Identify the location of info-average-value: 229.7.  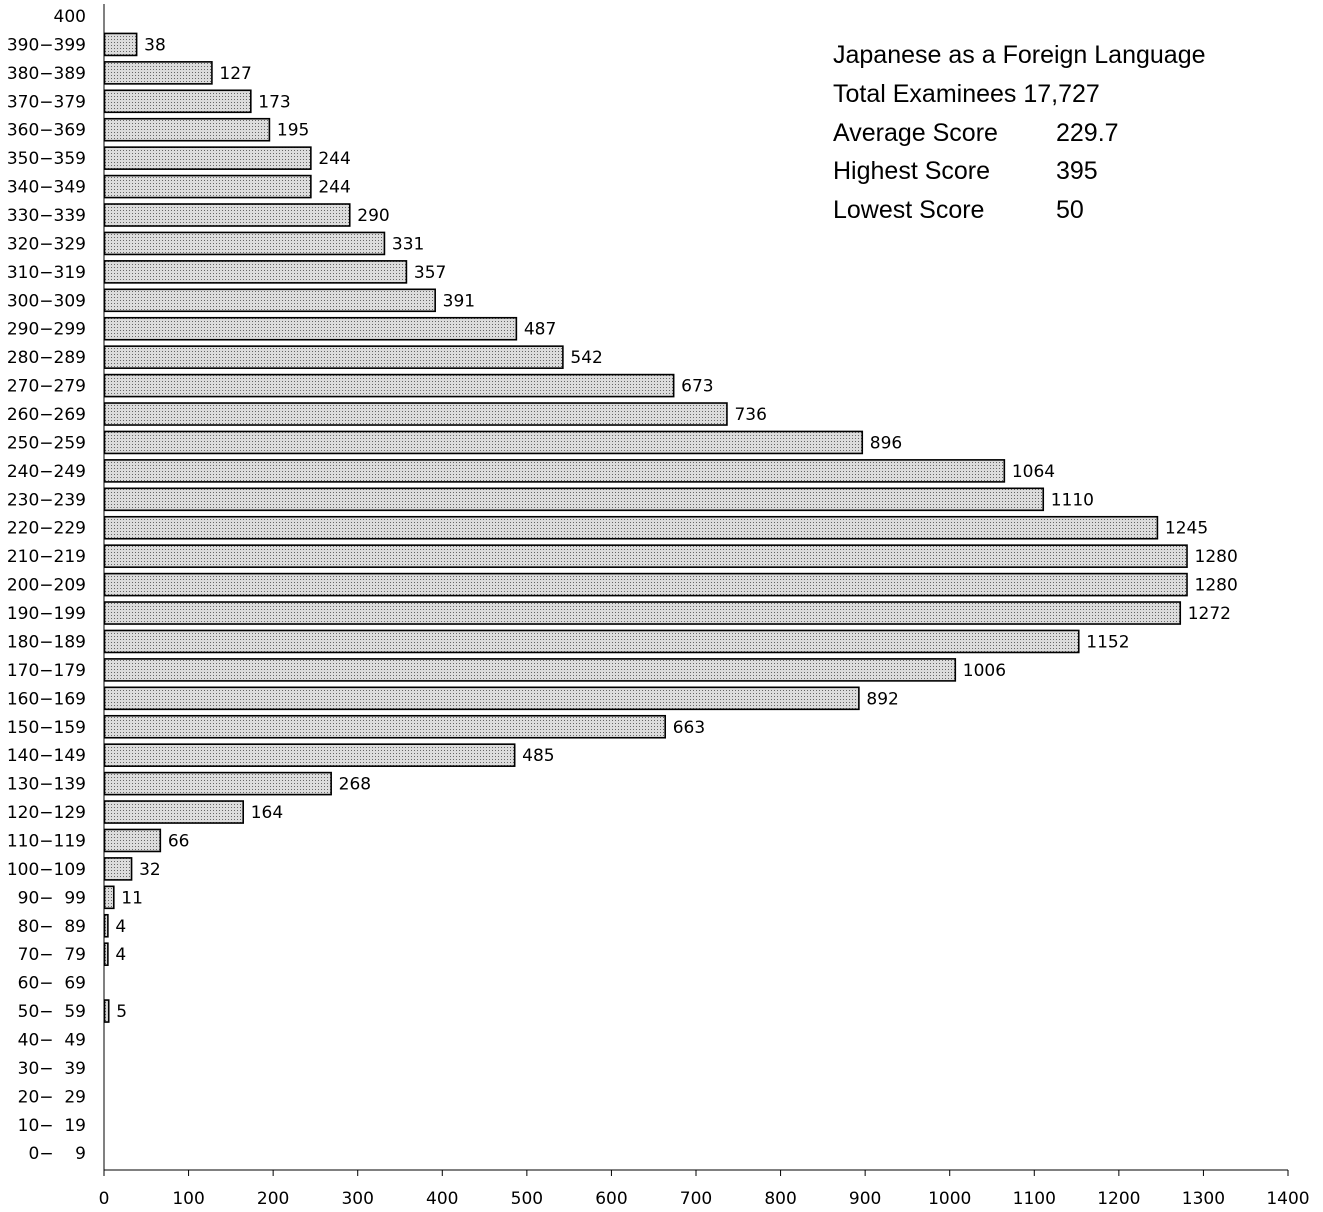
(1087, 133).